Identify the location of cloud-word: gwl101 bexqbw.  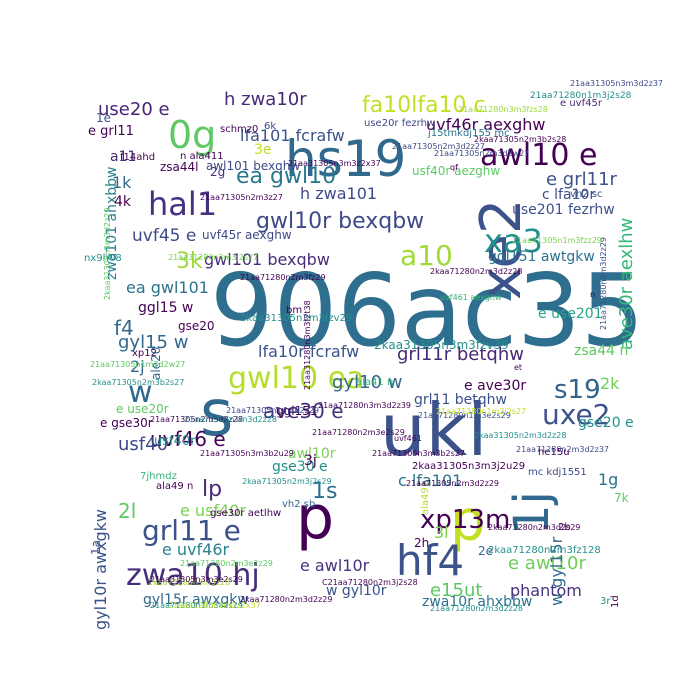
(267, 259).